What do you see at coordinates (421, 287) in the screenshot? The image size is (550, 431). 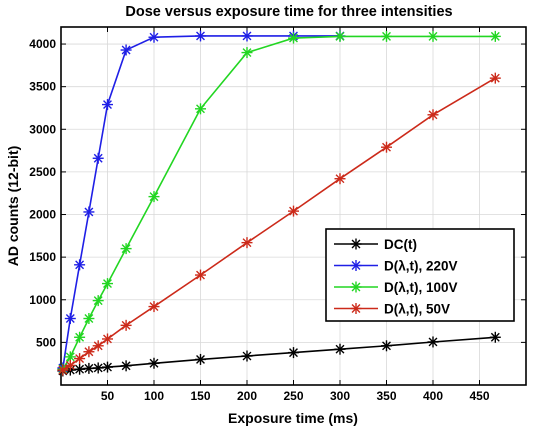 I see `legend-label: D(λ,t), 100V` at bounding box center [421, 287].